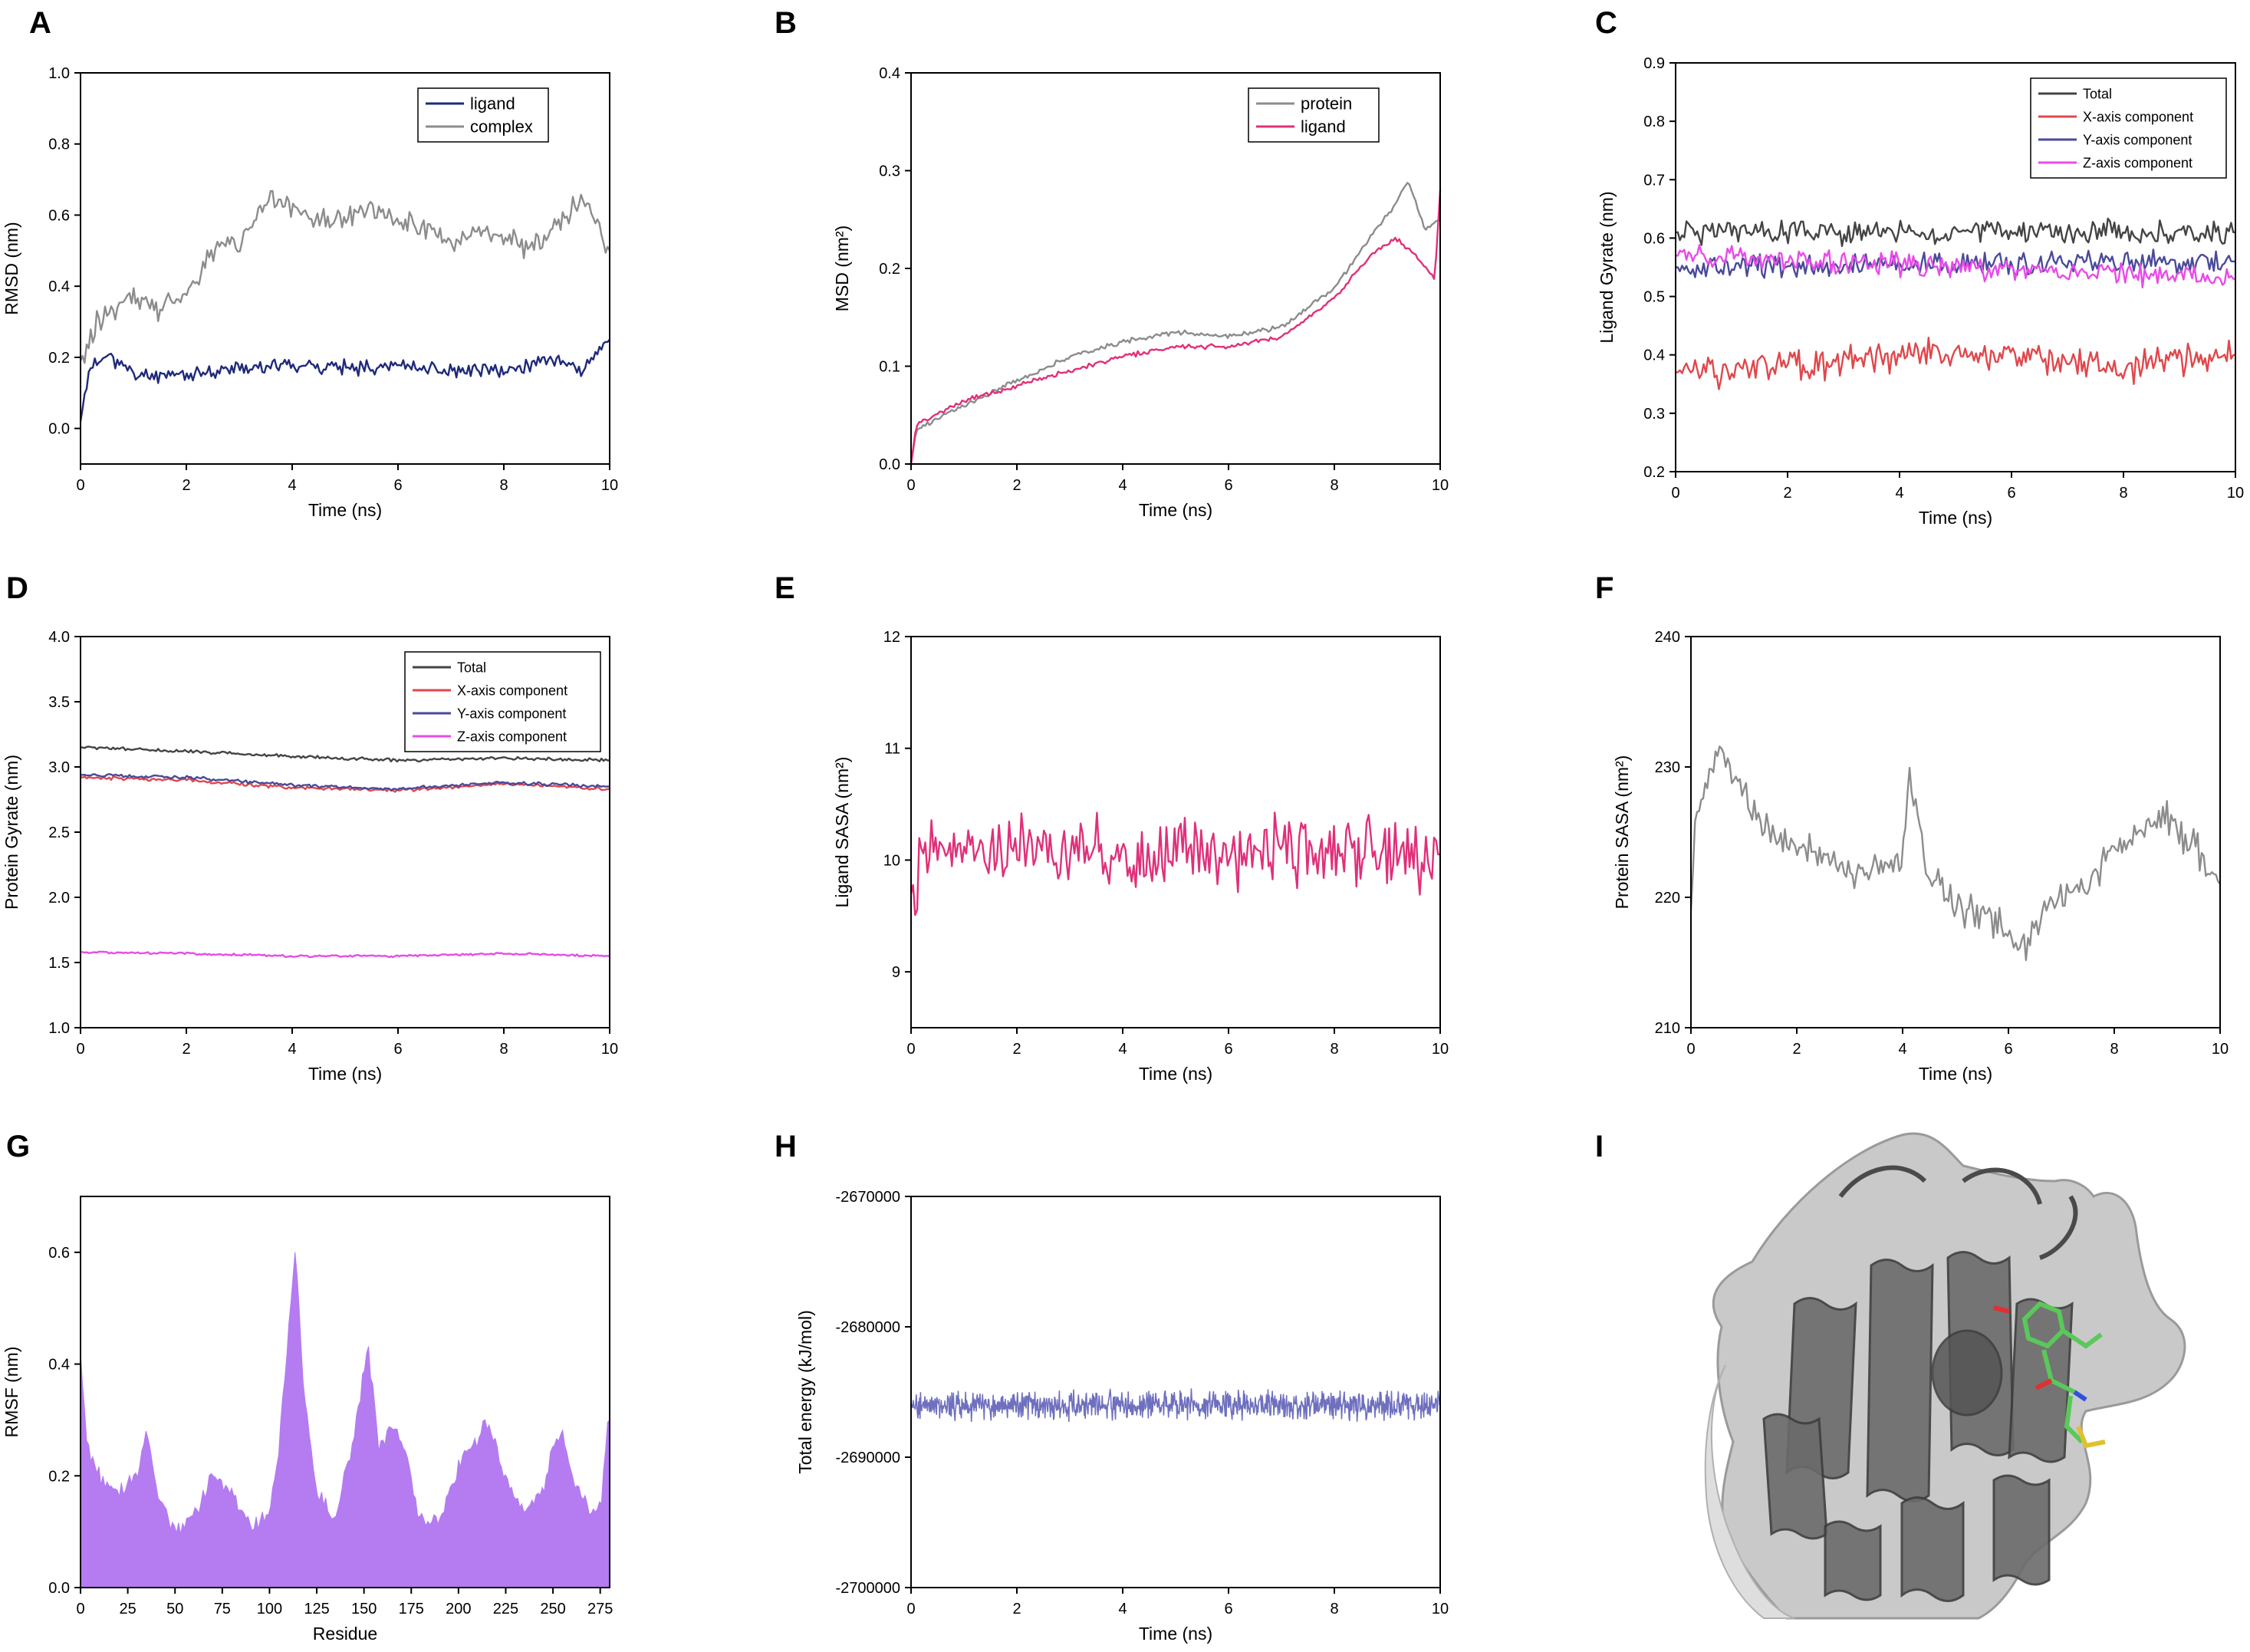 This screenshot has width=2250, height=1652. What do you see at coordinates (1956, 266) in the screenshot?
I see `series-line-z-axis-component` at bounding box center [1956, 266].